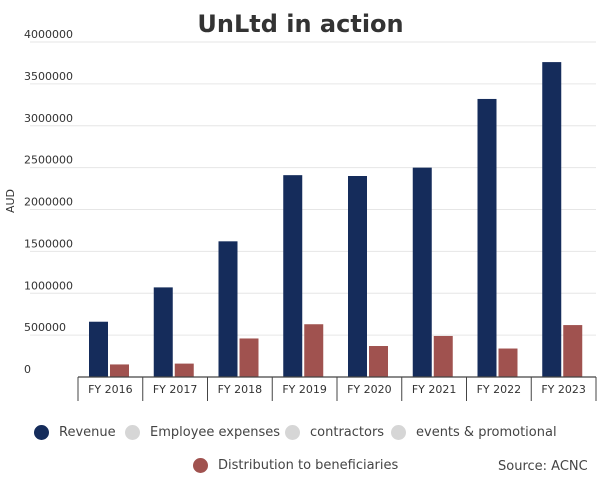 The height and width of the screenshot is (480, 601). What do you see at coordinates (304, 389) in the screenshot?
I see `x-tick-label: FY 2019` at bounding box center [304, 389].